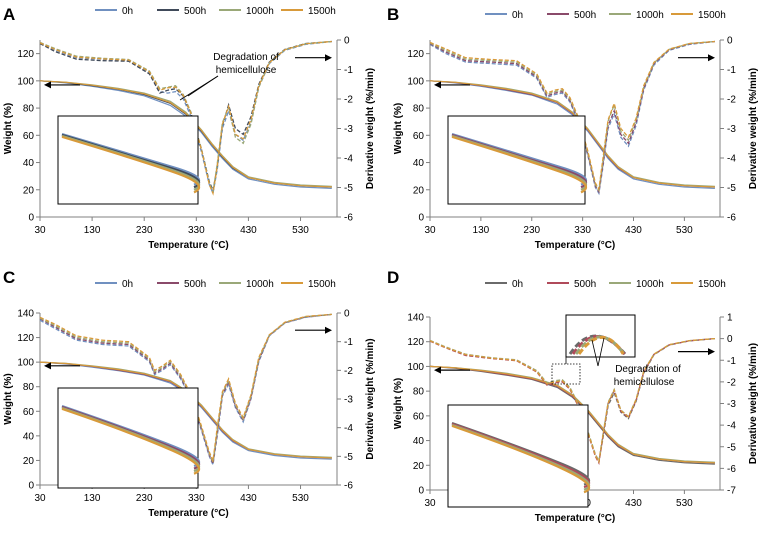 The width and height of the screenshot is (765, 554). I want to click on dtg-line-500h, so click(572, 117).